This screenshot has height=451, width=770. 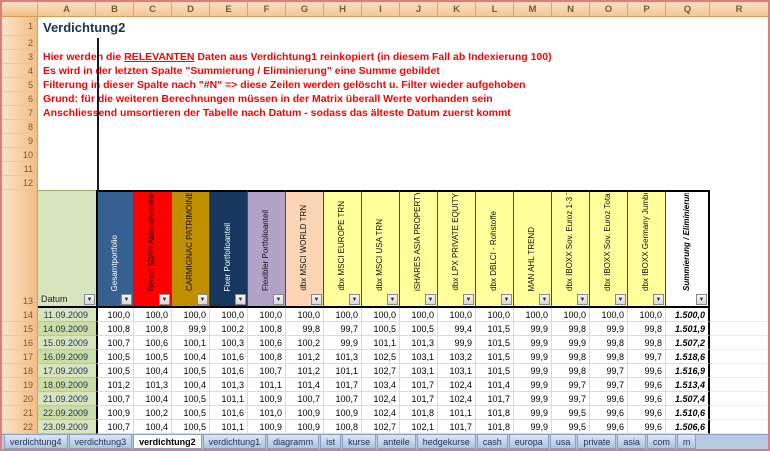 I want to click on column-header-summierung: Summierung / Eliminierung ▼, so click(x=688, y=249).